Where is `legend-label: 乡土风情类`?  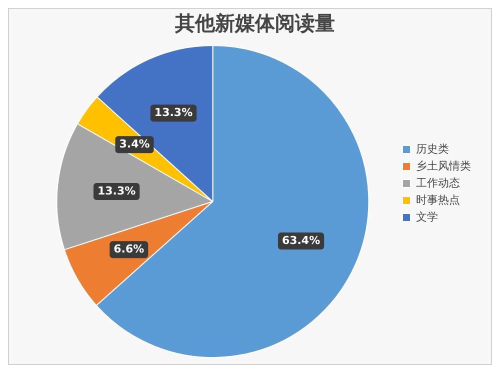
legend-label: 乡土风情类 is located at coordinates (443, 165).